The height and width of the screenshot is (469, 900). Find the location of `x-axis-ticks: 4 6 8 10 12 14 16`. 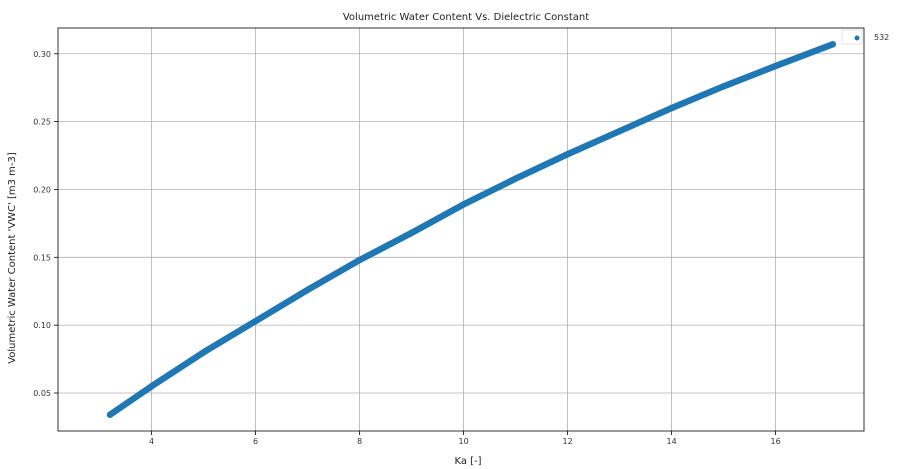

x-axis-ticks: 4 6 8 10 12 14 16 is located at coordinates (465, 438).